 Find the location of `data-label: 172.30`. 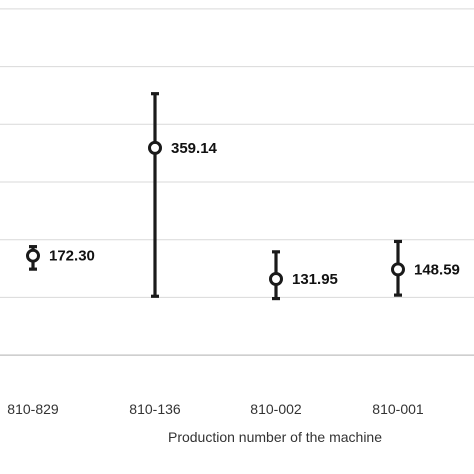

data-label: 172.30 is located at coordinates (72, 256).